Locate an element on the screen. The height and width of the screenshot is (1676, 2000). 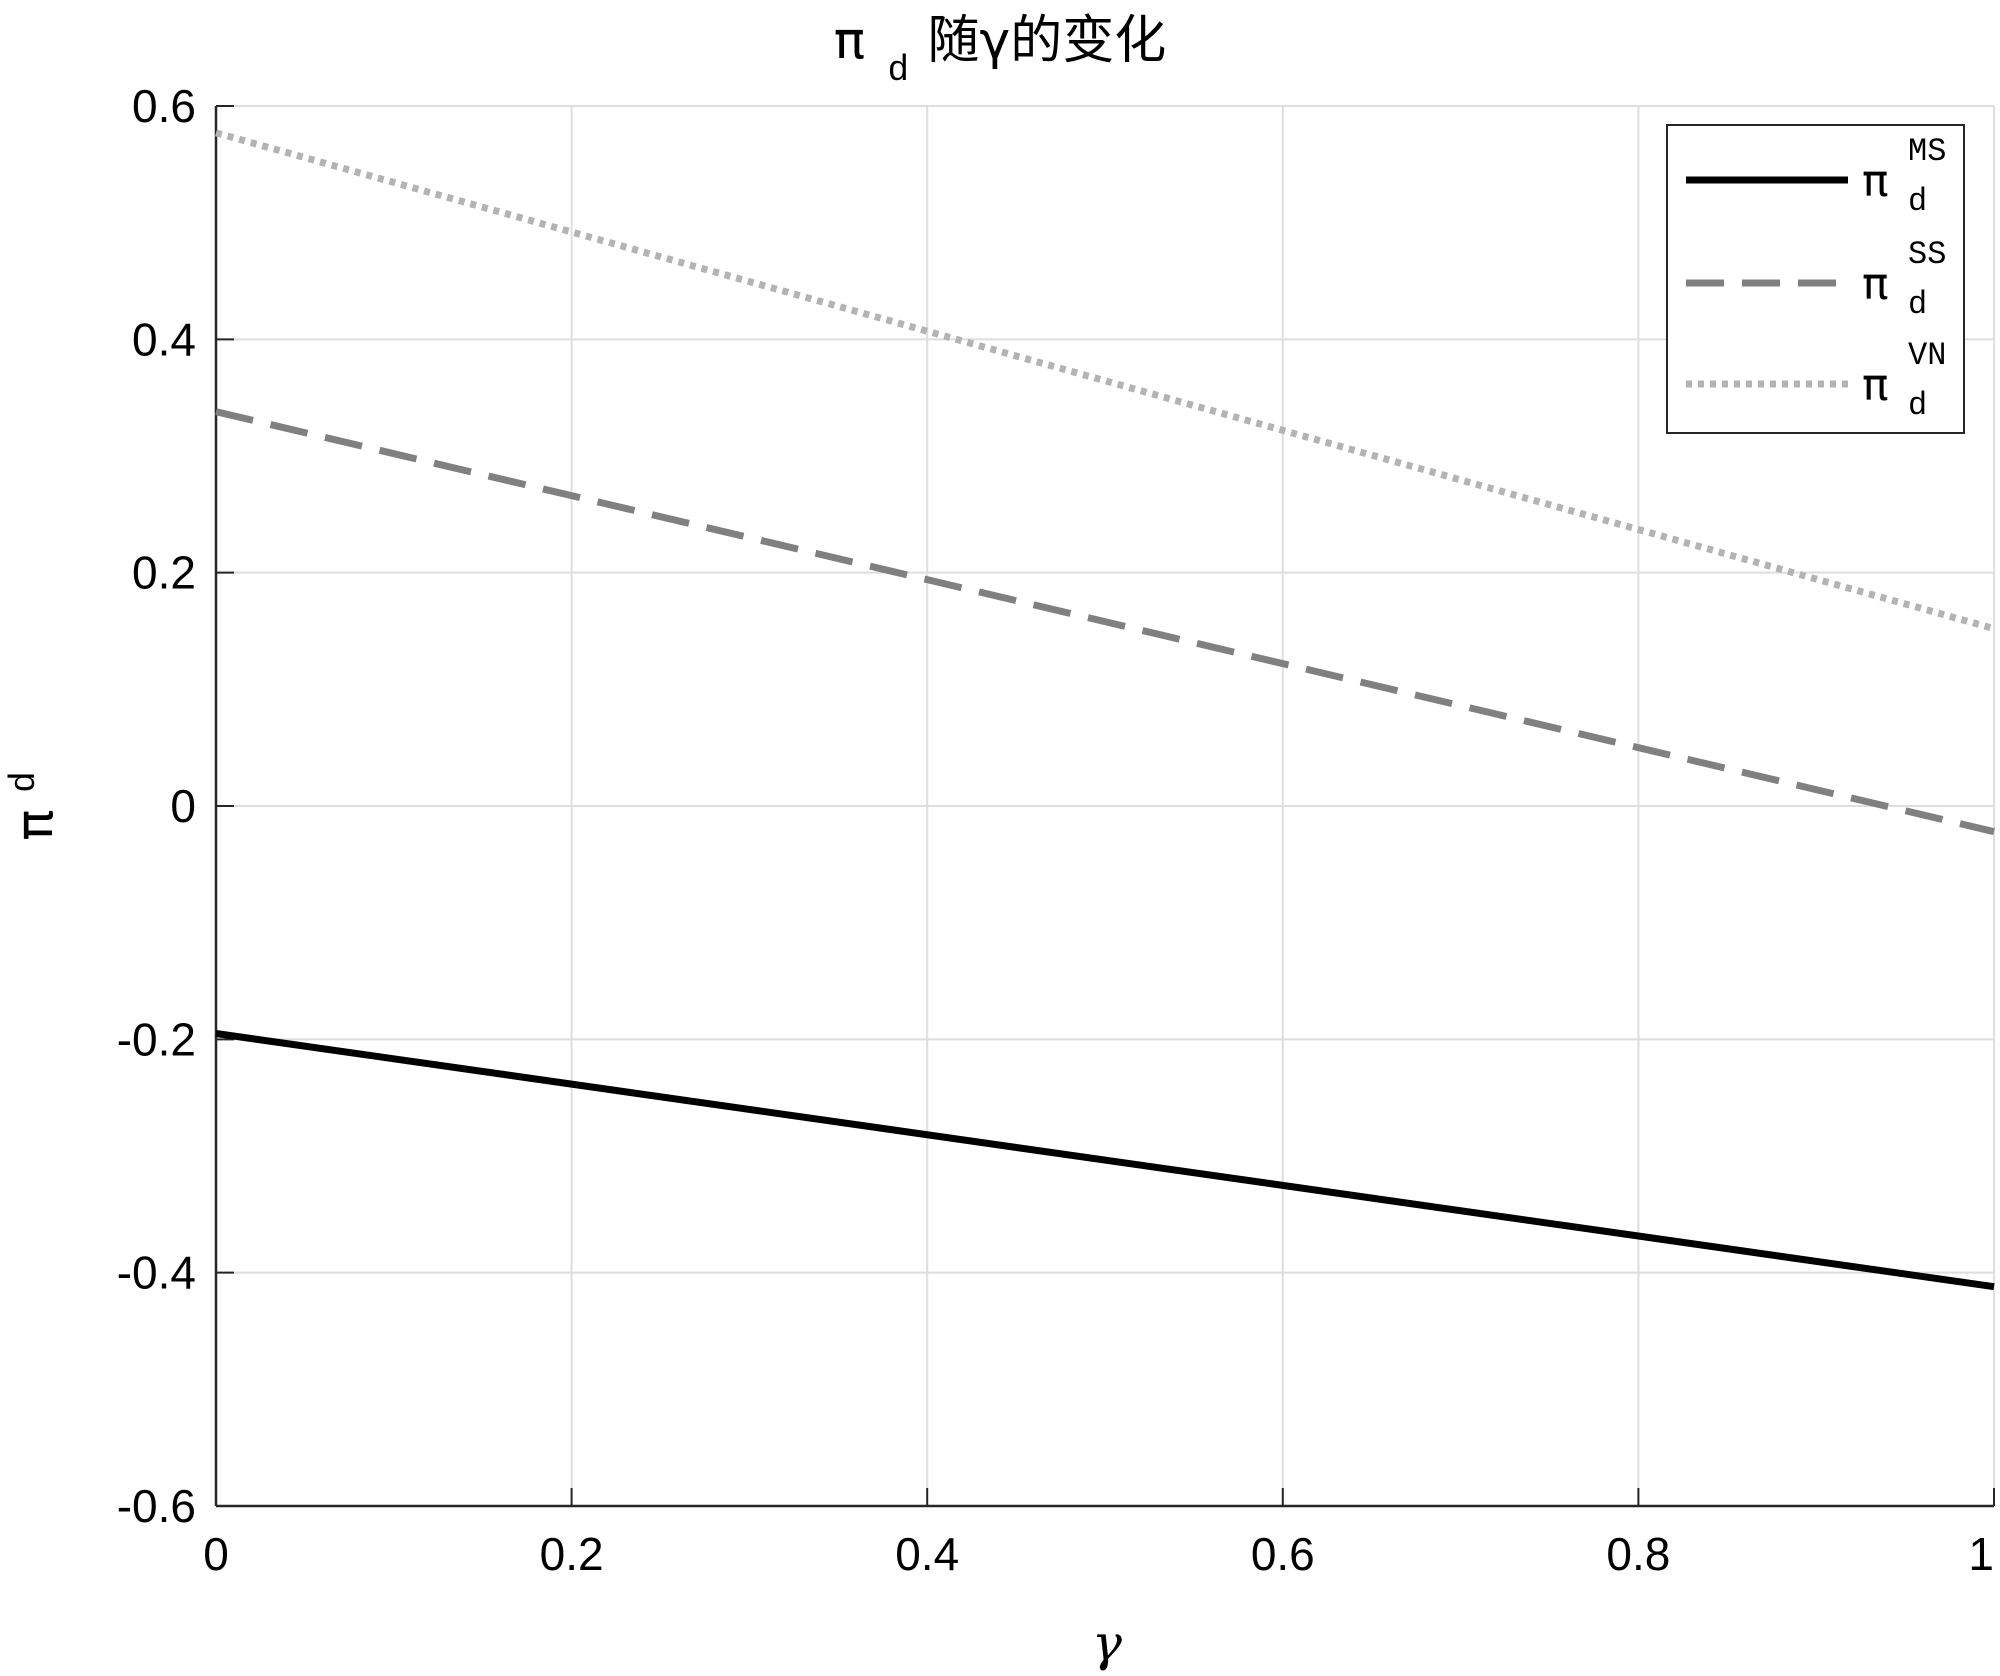
y-label-symbol: π is located at coordinates (35, 824).